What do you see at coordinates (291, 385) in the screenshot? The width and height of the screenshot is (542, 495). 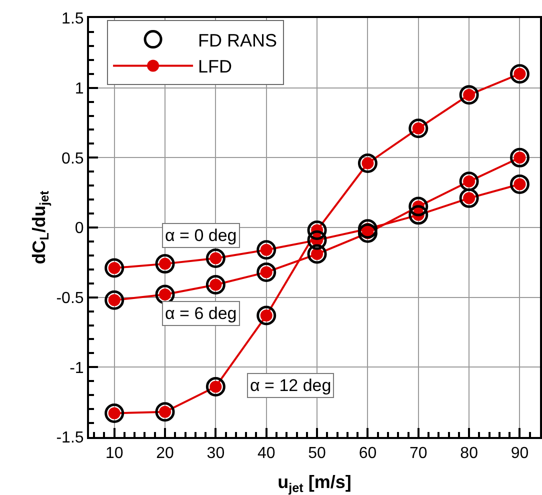 I see `annotation: α = 12 deg` at bounding box center [291, 385].